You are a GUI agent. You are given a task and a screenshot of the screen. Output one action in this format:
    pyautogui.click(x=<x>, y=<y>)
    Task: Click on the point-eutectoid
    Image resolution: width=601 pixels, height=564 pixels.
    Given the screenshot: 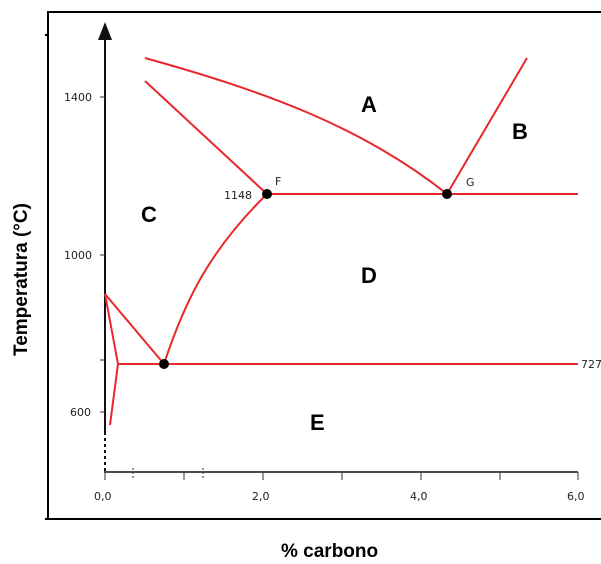 What is the action you would take?
    pyautogui.click(x=164, y=364)
    